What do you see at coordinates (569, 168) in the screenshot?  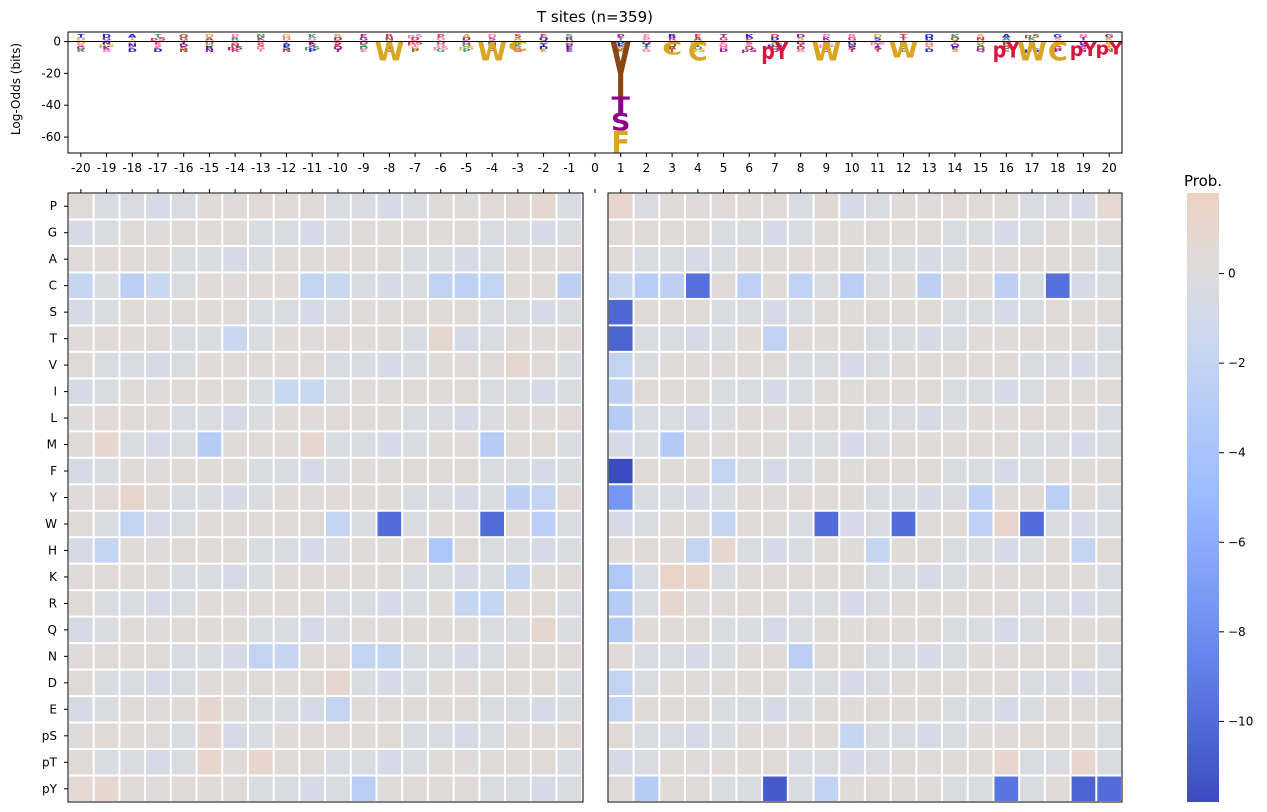 I see `logo-x-tick-label: -1` at bounding box center [569, 168].